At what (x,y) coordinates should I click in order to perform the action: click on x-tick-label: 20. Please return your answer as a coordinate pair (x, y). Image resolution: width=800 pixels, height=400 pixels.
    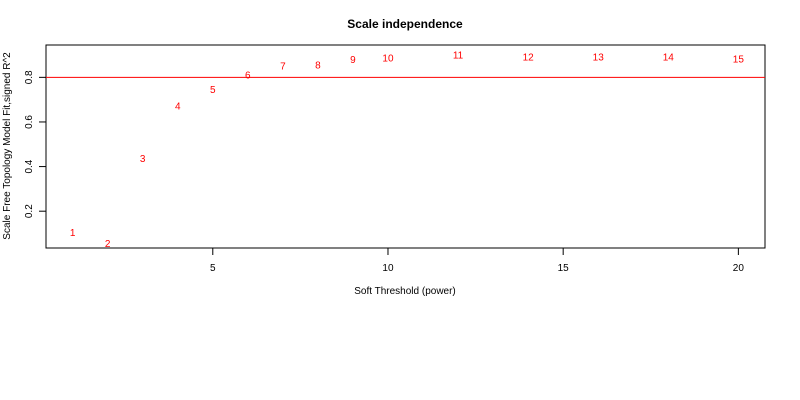
    Looking at the image, I should click on (739, 268).